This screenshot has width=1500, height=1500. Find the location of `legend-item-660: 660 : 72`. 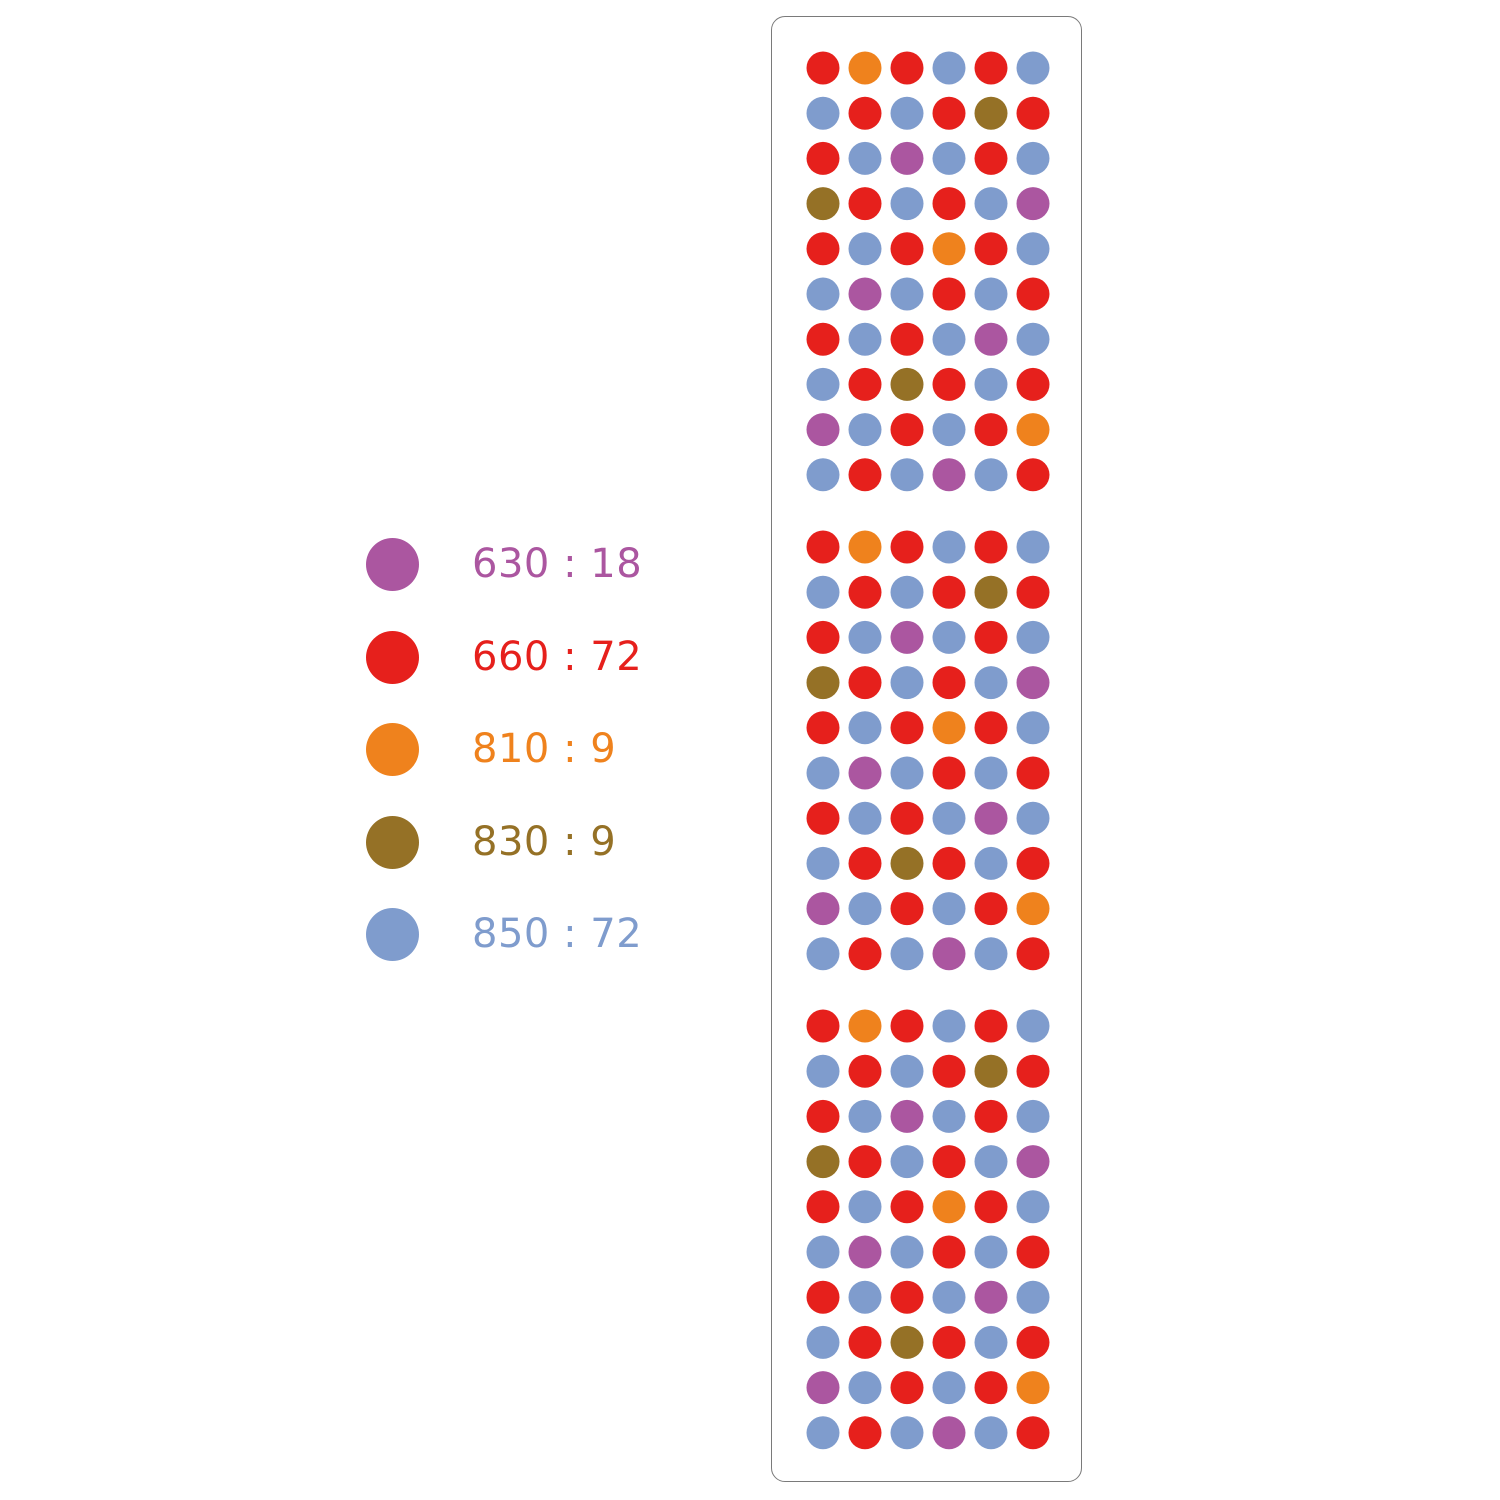

legend-item-660: 660 : 72 is located at coordinates (516, 677).